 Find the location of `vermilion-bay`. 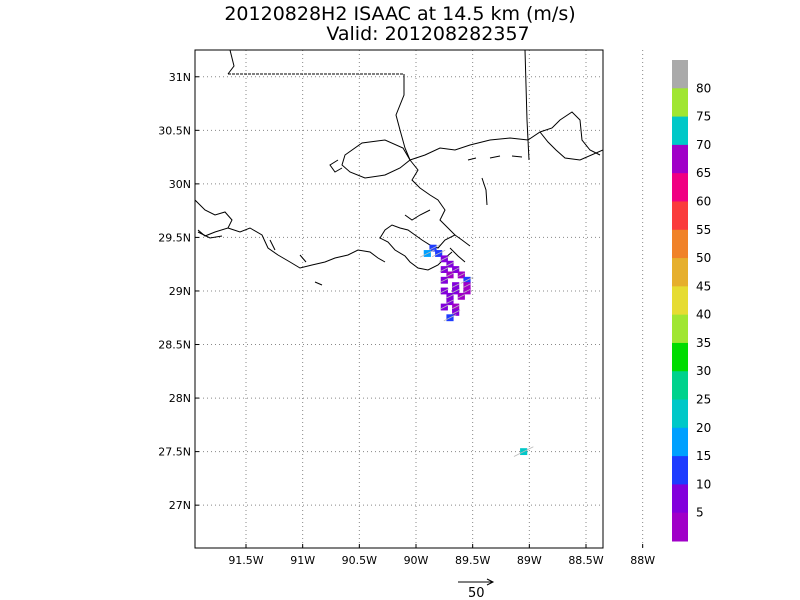

vermilion-bay is located at coordinates (210, 235).